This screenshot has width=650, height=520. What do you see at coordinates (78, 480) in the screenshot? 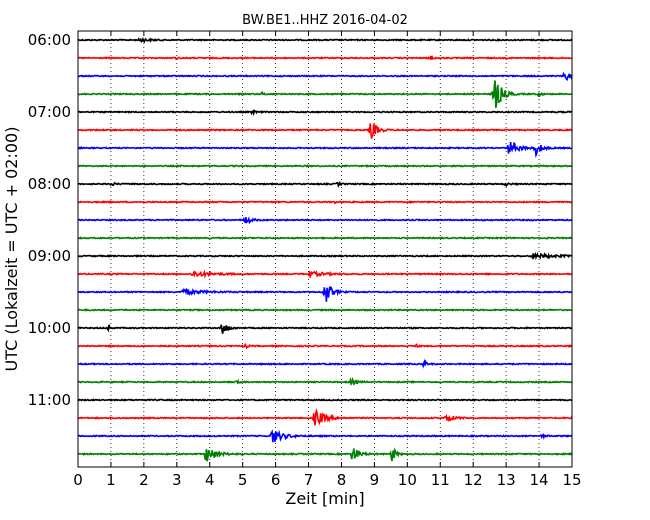
I see `x-tick-label: 0` at bounding box center [78, 480].